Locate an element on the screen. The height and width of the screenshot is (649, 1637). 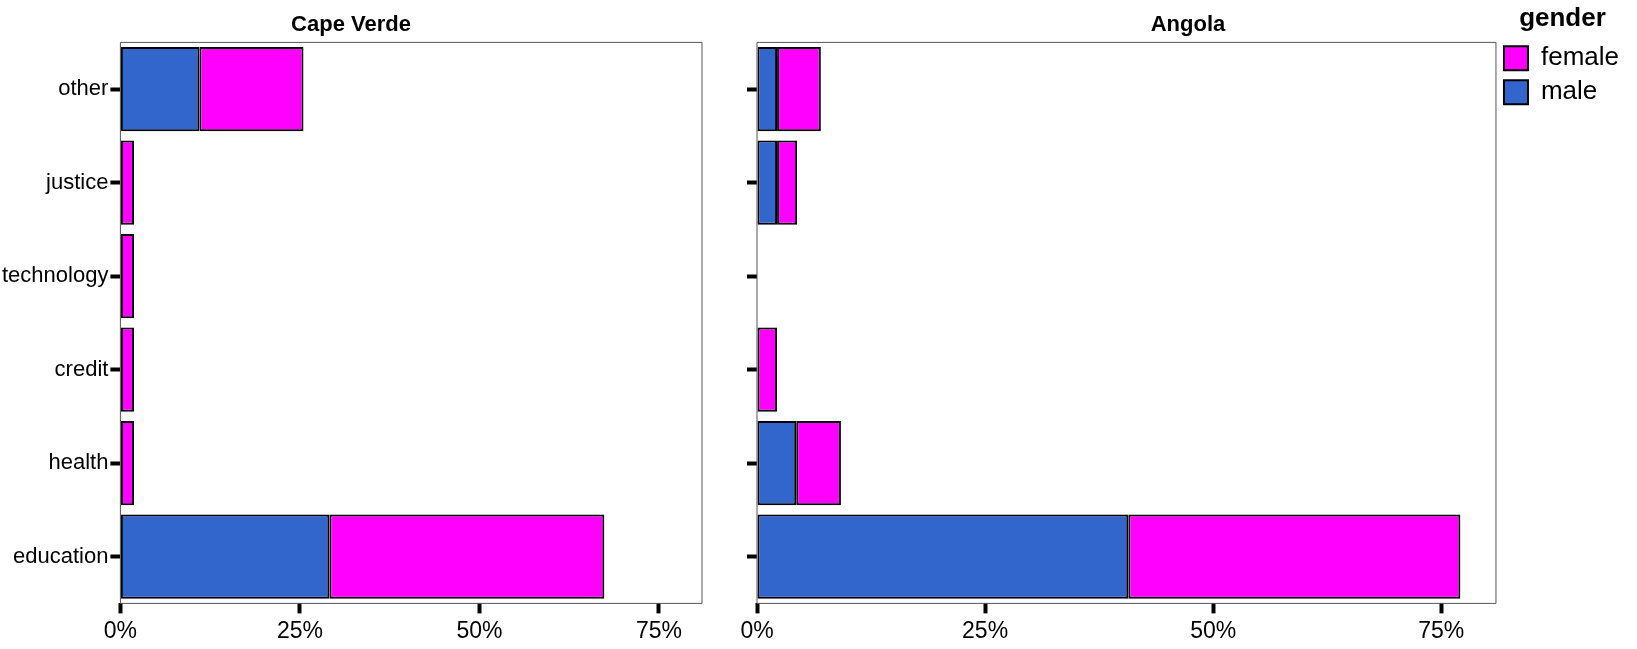
legend-label: male is located at coordinates (1569, 90).